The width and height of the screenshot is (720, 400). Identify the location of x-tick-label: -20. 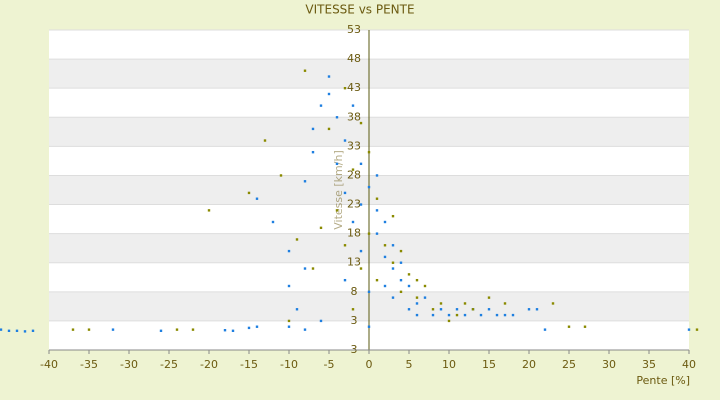
(209, 364).